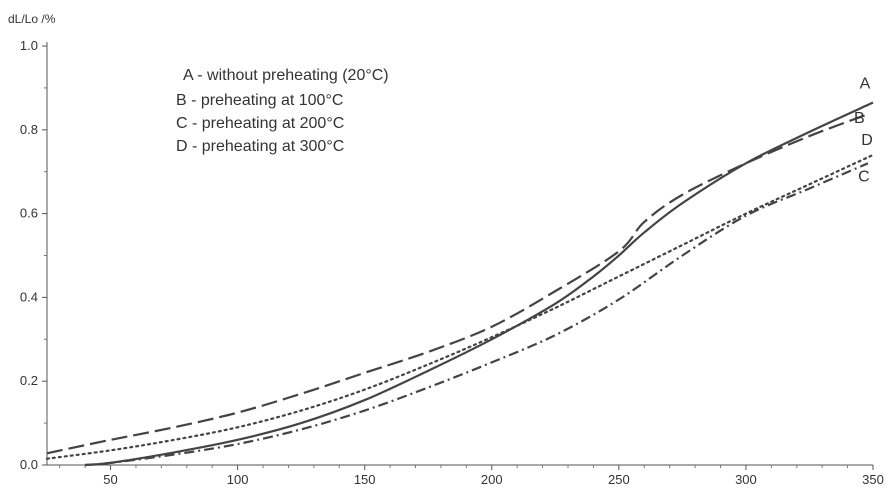 This screenshot has width=887, height=491. What do you see at coordinates (29, 464) in the screenshot?
I see `y-tick-label: 0.0` at bounding box center [29, 464].